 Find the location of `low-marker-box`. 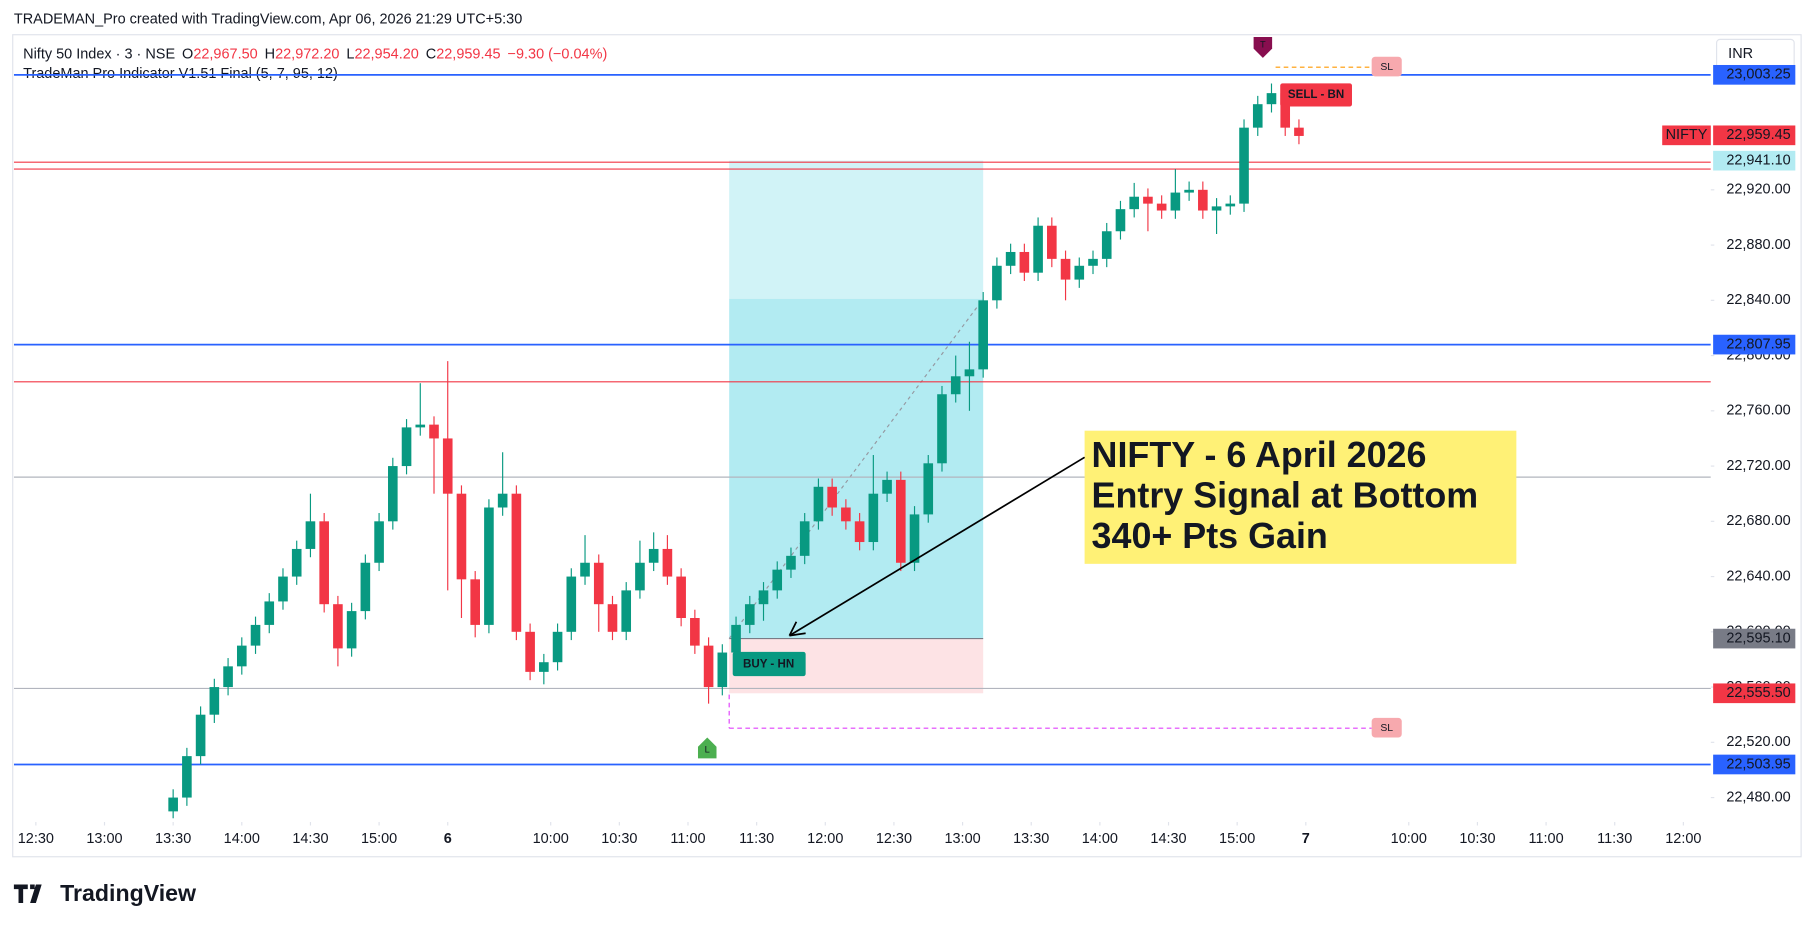

low-marker-box is located at coordinates (707, 748).